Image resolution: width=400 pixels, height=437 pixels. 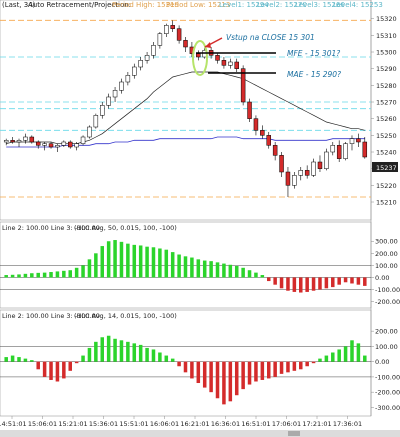 I want to click on period-low-label: Period Low: 15213, so click(x=198, y=5).